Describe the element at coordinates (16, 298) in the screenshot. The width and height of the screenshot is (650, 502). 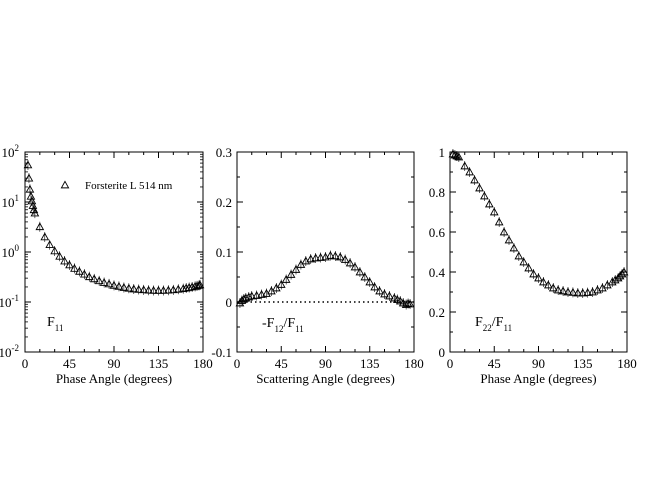
I see `y-tick-exponent: -1` at that location.